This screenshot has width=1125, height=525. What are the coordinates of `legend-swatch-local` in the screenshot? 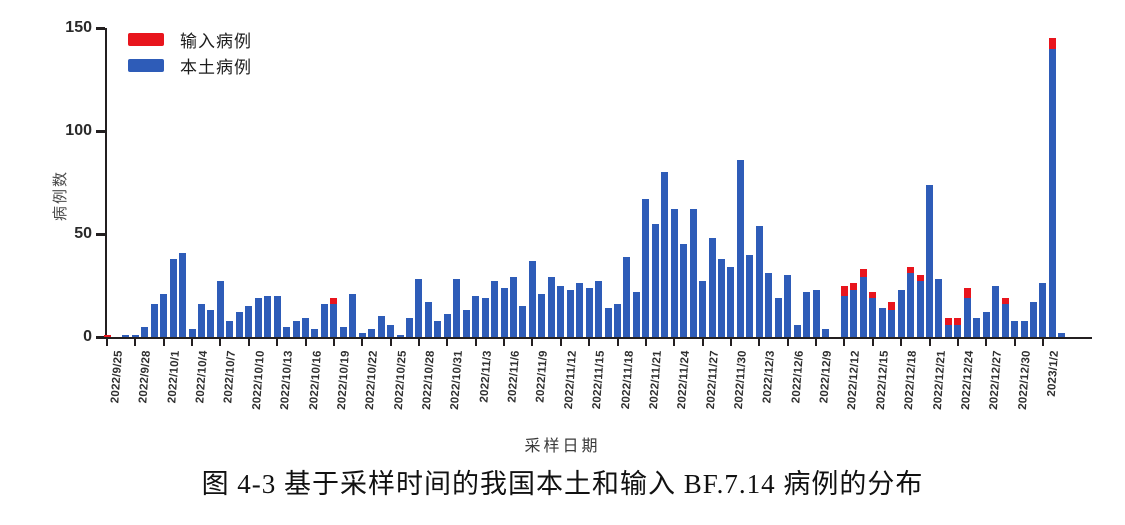 It's located at (146, 65).